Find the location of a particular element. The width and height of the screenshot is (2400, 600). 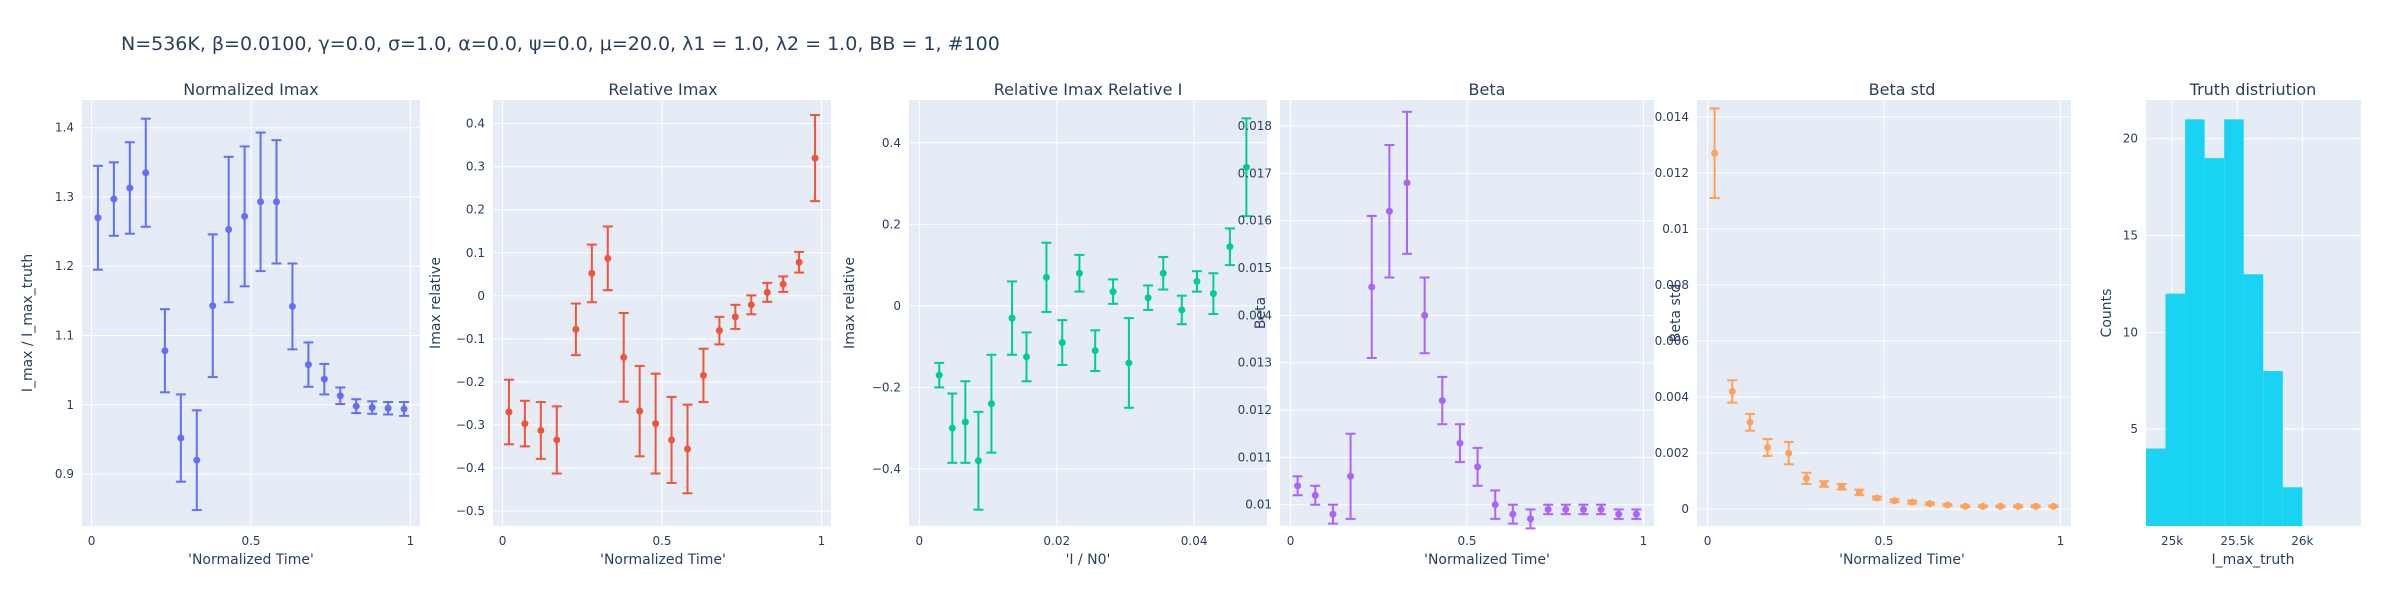

x-axis-label: I_max_truth is located at coordinates (2252, 560).